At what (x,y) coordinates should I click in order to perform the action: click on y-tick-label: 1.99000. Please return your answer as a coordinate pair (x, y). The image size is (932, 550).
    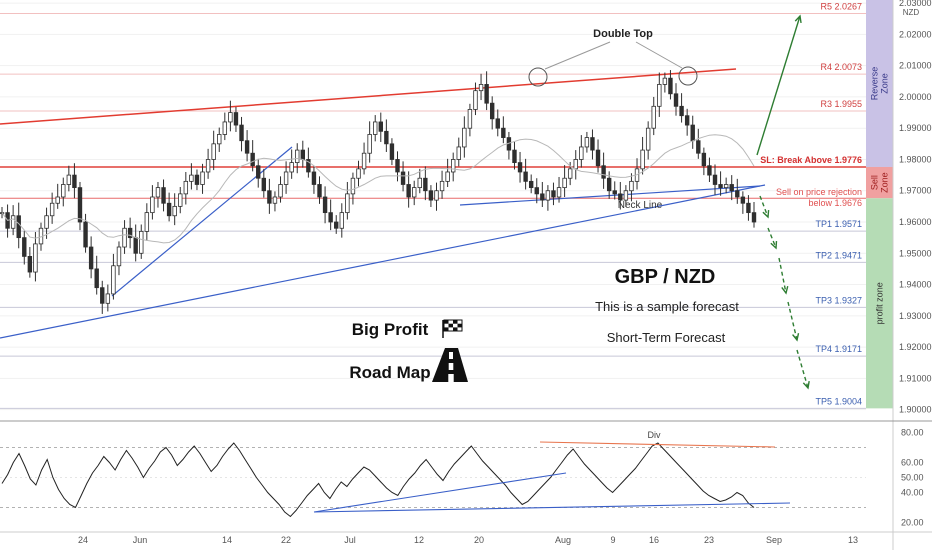
    Looking at the image, I should click on (915, 128).